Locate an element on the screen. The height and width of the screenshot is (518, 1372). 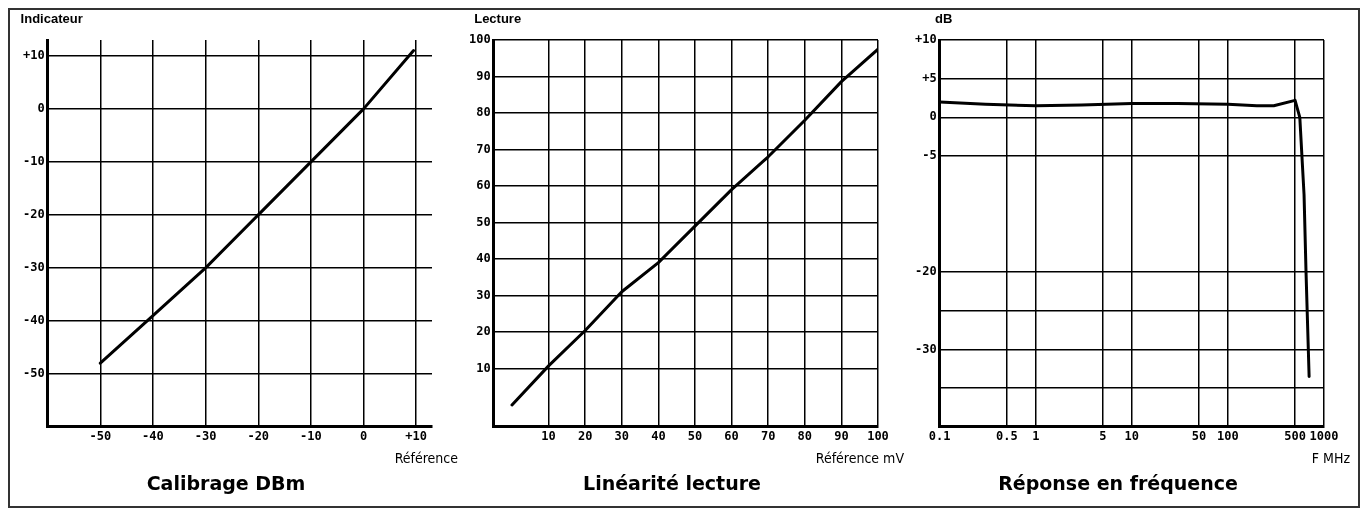
y-tick-label: +5 is located at coordinates (929, 77).